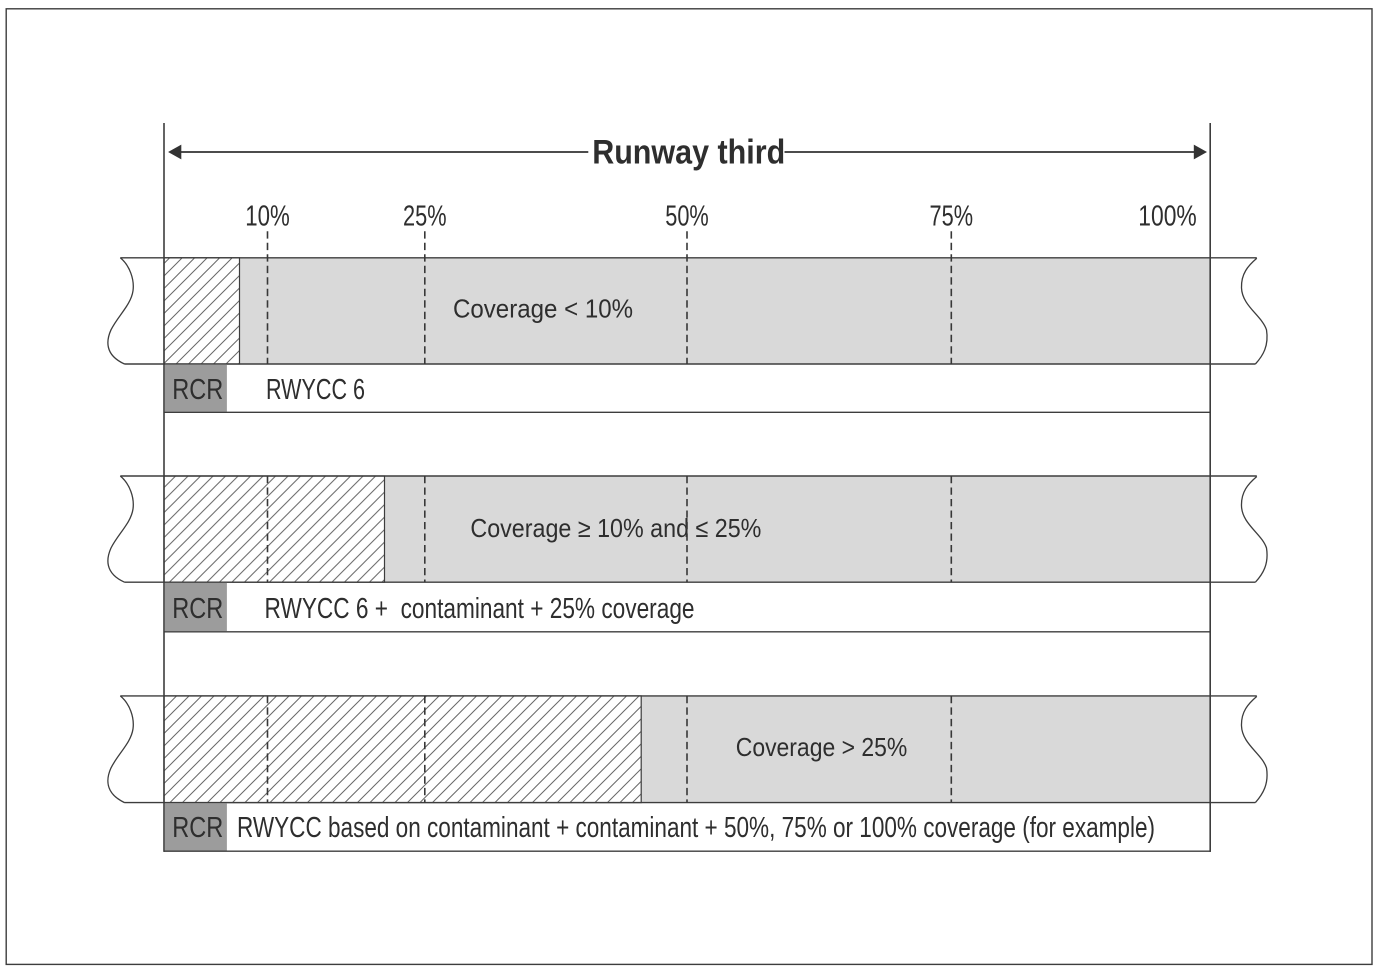 The width and height of the screenshot is (1378, 970). What do you see at coordinates (688, 153) in the screenshot?
I see `svg-text: Runway third` at bounding box center [688, 153].